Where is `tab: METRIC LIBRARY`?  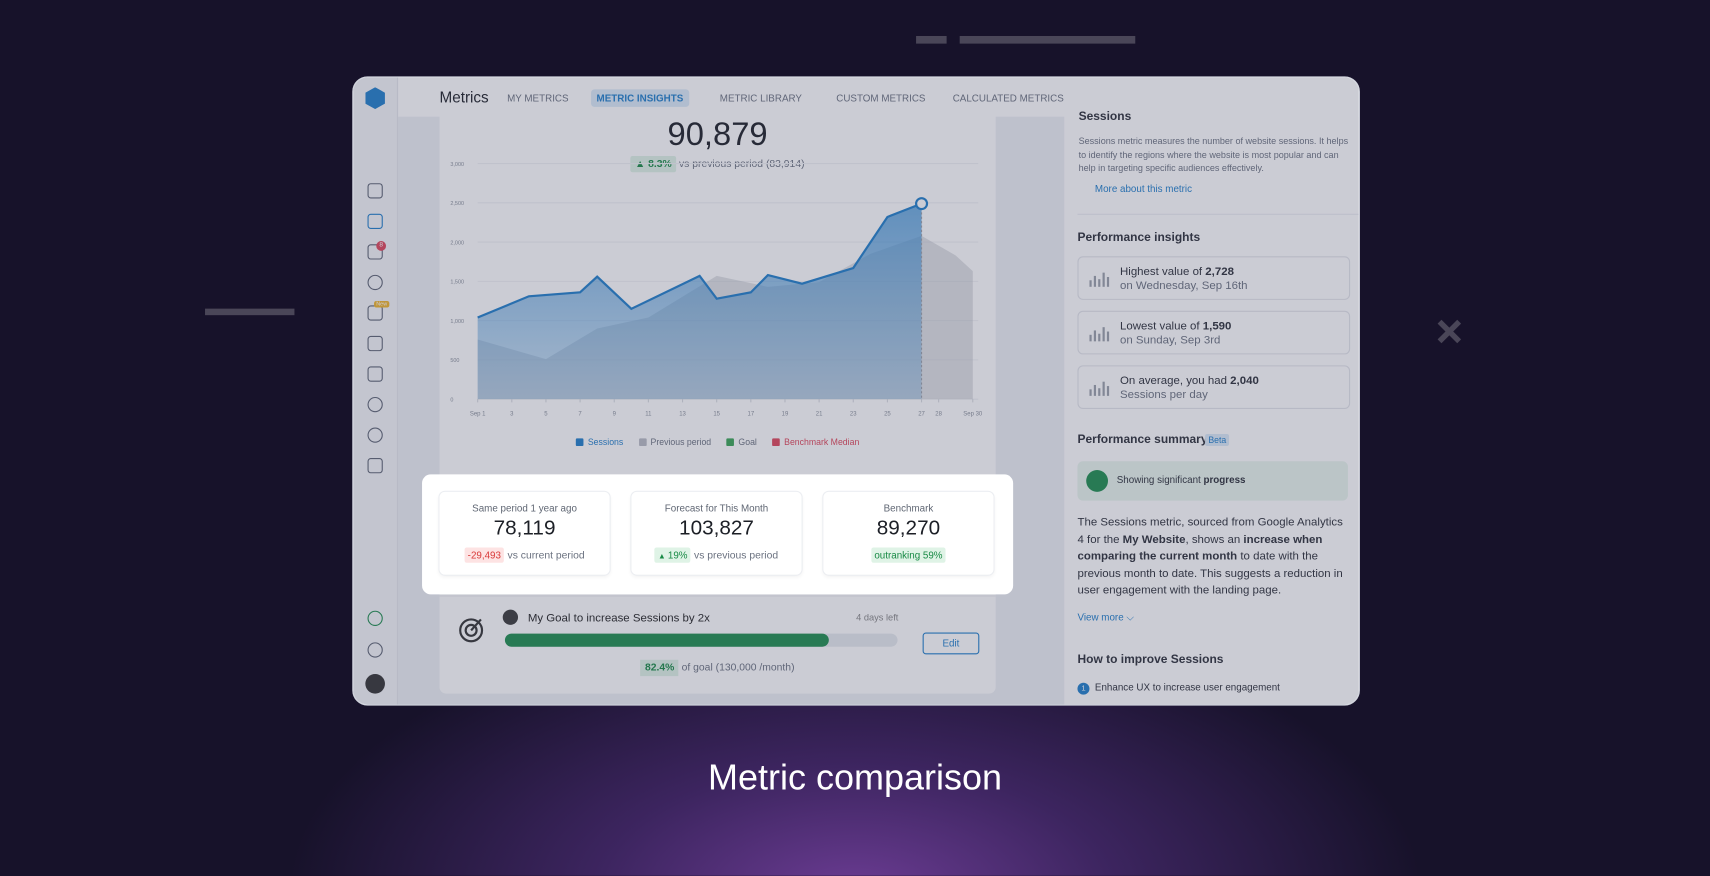 tab: METRIC LIBRARY is located at coordinates (760, 98).